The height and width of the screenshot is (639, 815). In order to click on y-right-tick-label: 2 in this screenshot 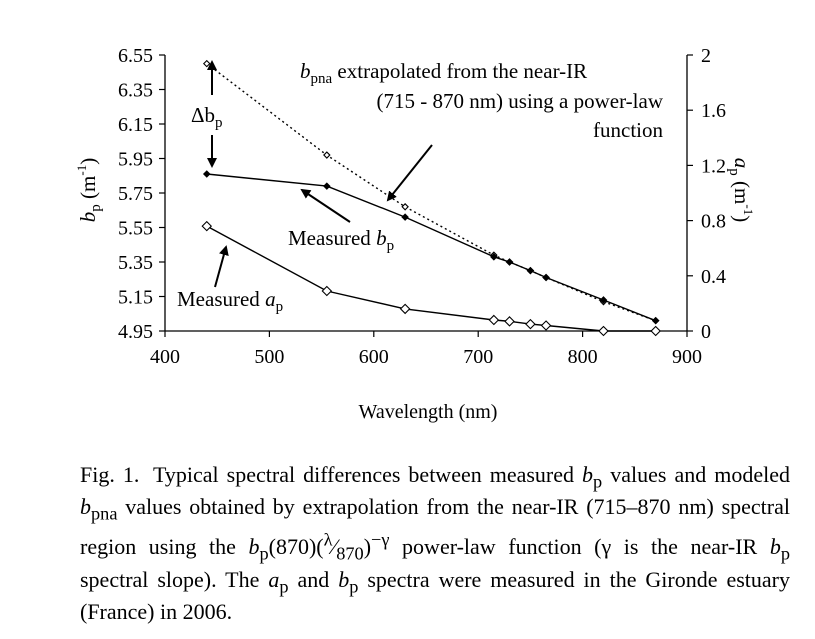, I will do `click(706, 56)`.